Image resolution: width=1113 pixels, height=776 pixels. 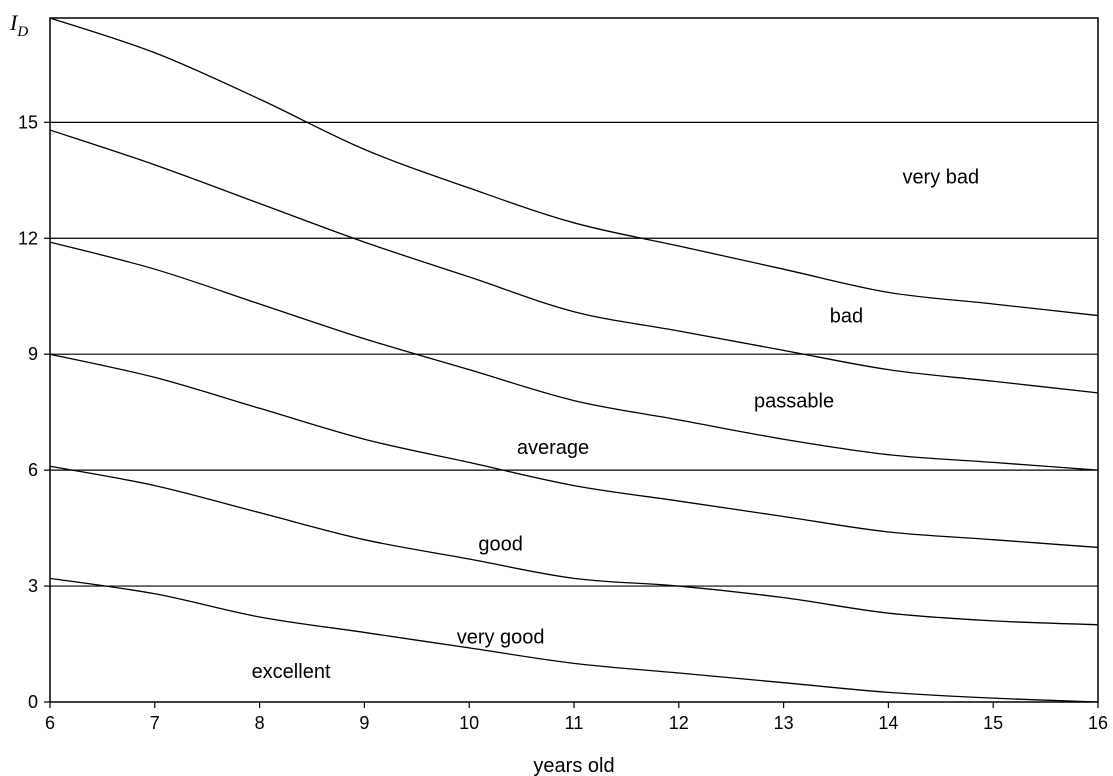 I want to click on x-ticks: 6 7 8 9 10 11 12 13 14 15 16, so click(x=576, y=717).